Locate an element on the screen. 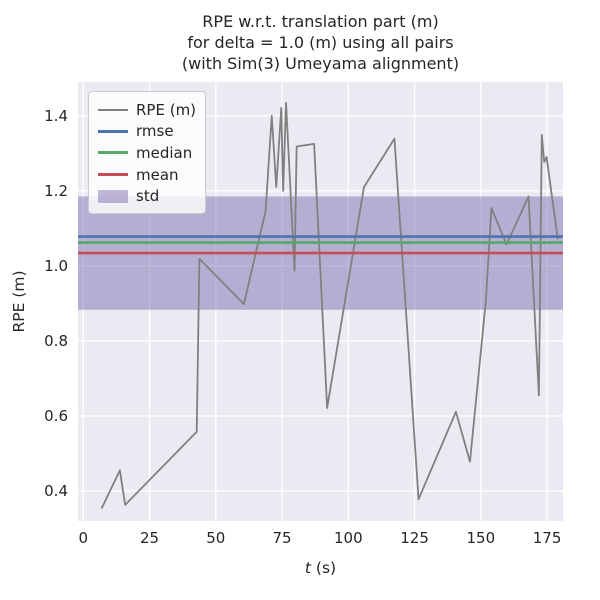 This screenshot has width=600, height=600. x-tick-label: 0 is located at coordinates (84, 538).